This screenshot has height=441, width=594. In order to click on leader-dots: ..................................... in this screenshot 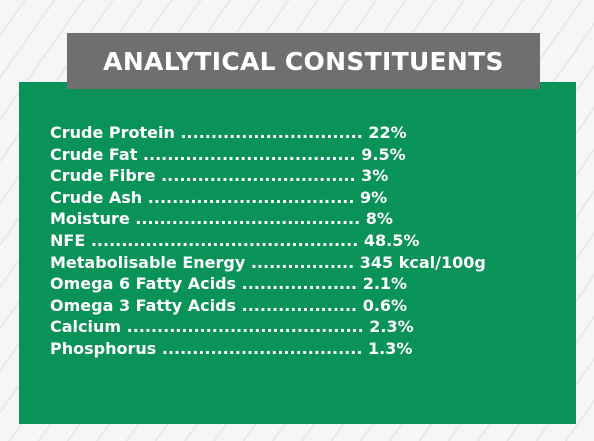, I will do `click(248, 219)`.